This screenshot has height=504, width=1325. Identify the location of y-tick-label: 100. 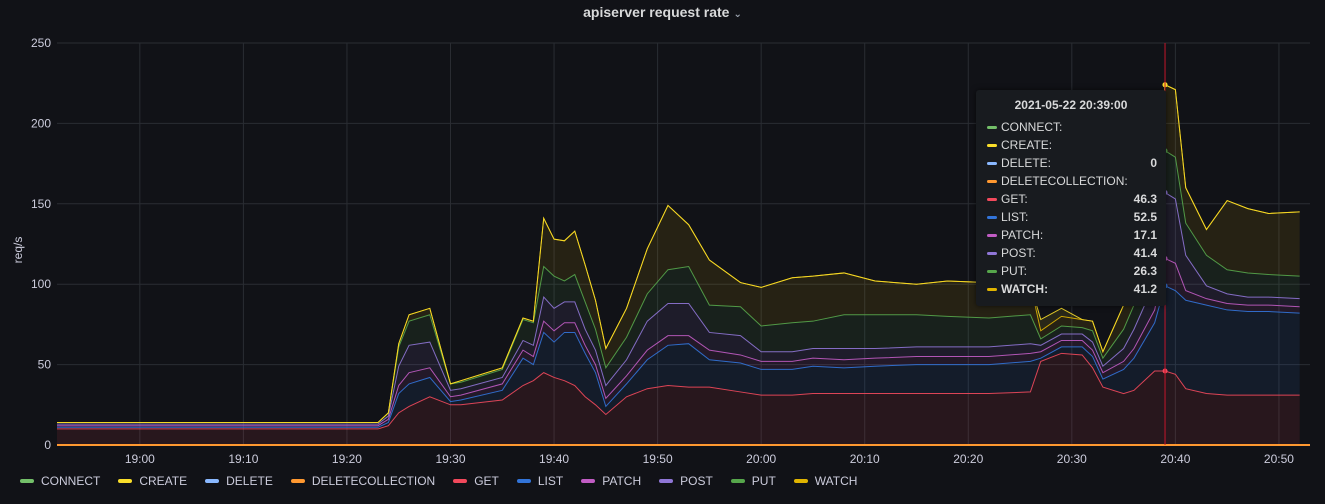
(41, 284).